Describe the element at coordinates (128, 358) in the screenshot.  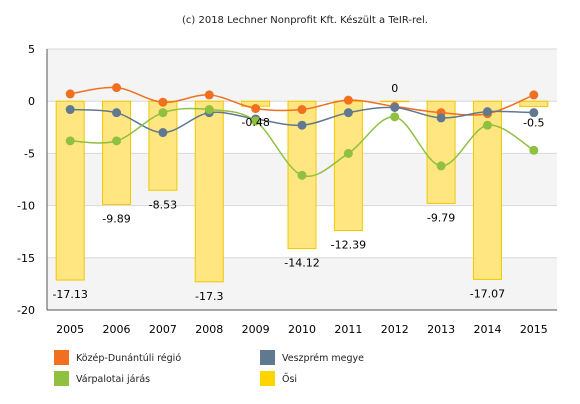
I see `legend-label: Közép-Dunántúli régió` at that location.